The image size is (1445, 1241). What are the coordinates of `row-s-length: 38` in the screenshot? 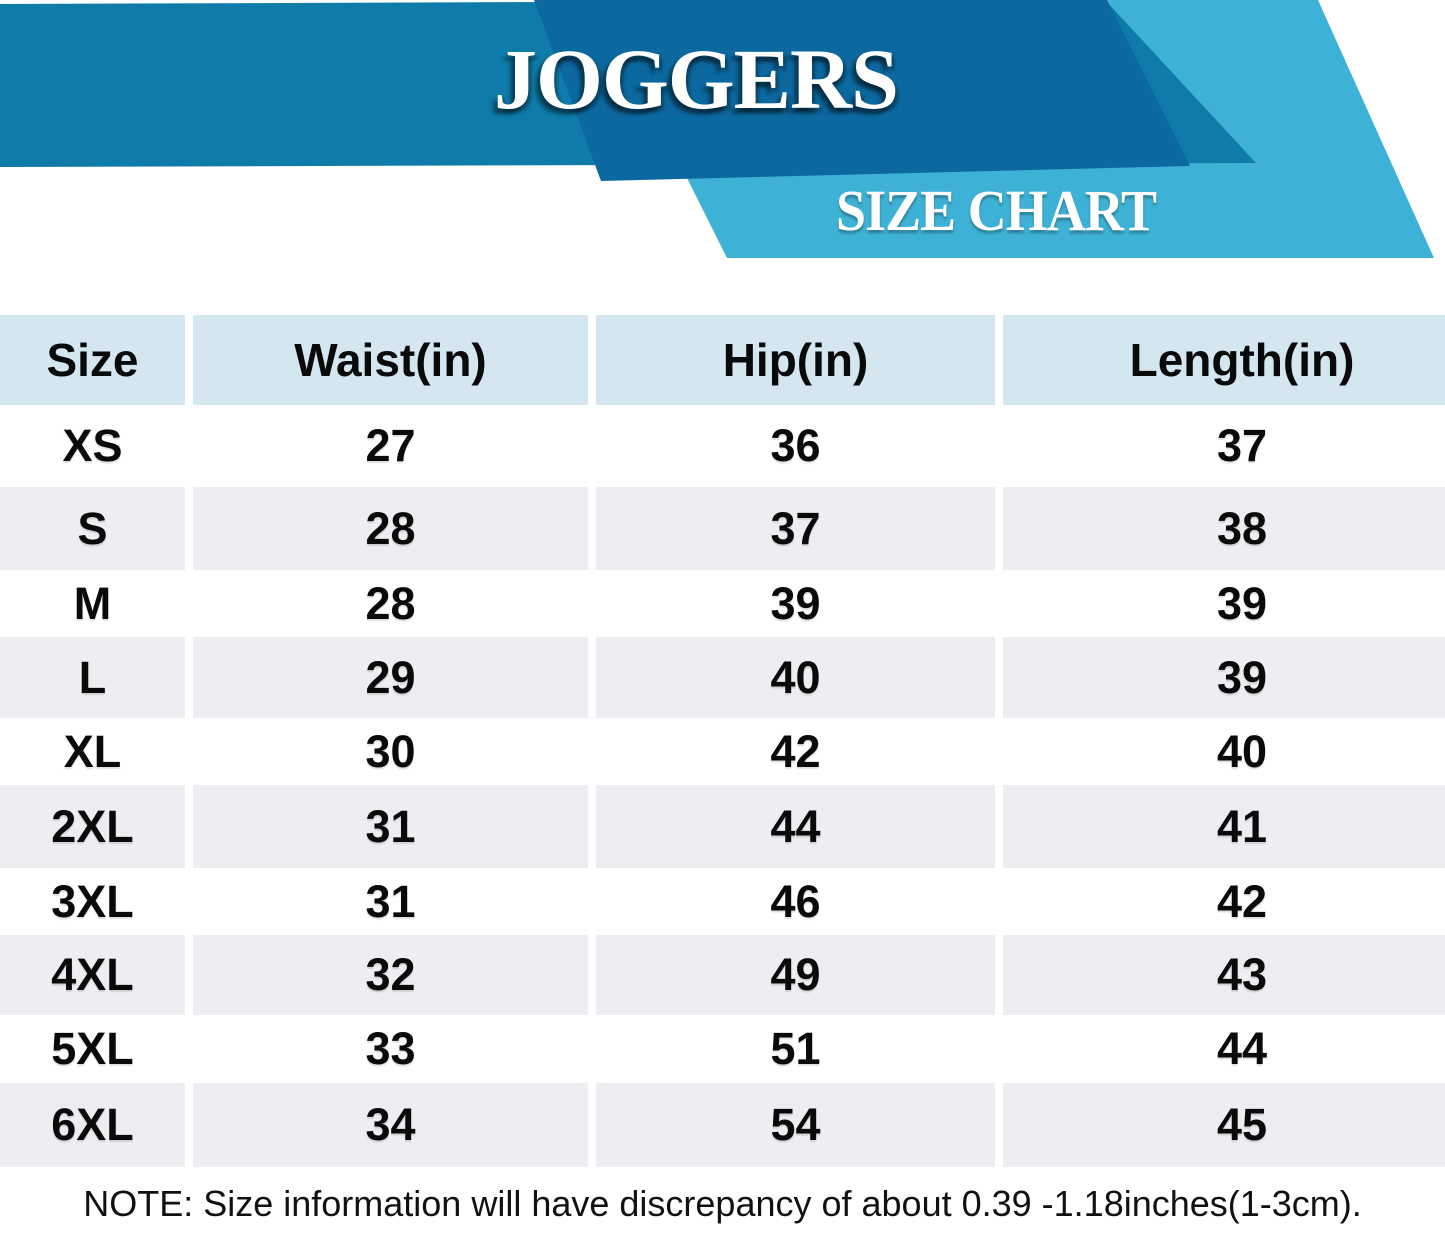 It's located at (1224, 528).